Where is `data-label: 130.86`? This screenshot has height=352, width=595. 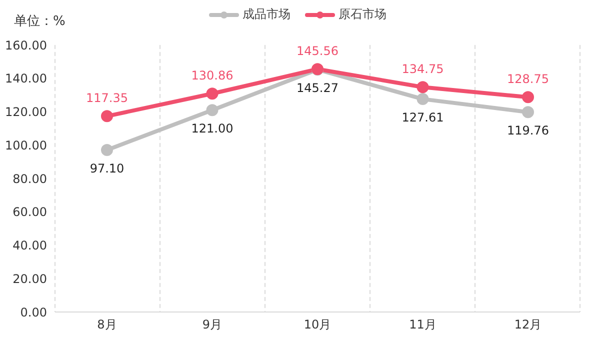
data-label: 130.86 is located at coordinates (212, 75).